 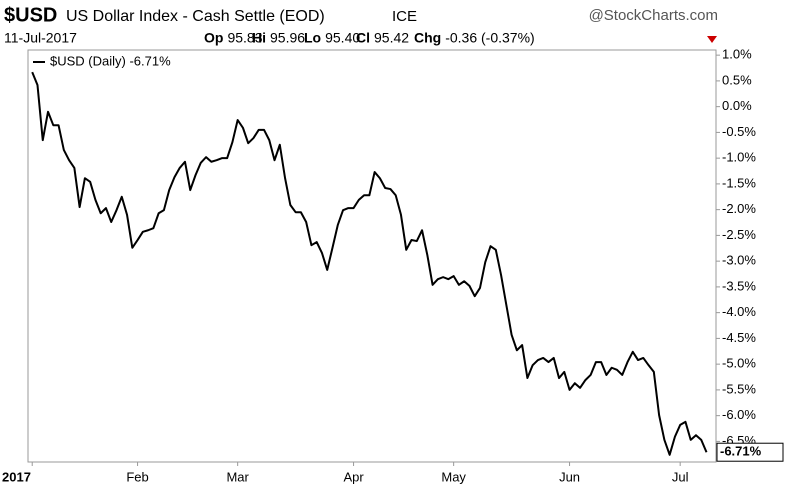 I want to click on source: @StockCharts.com, so click(x=653, y=15).